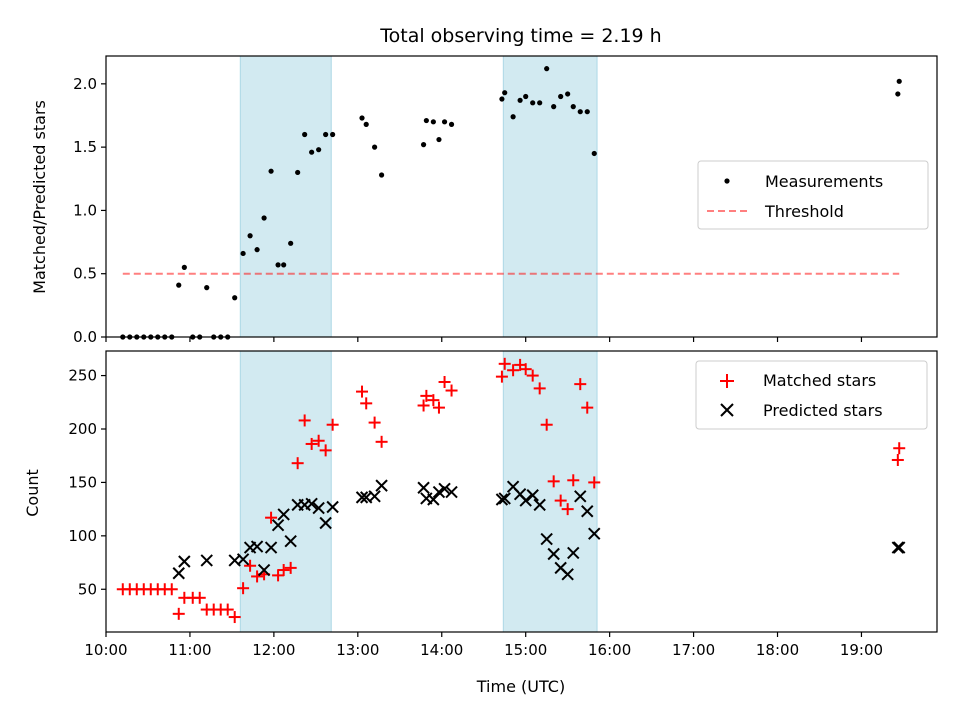 This screenshot has height=720, width=960. Describe the element at coordinates (82, 376) in the screenshot. I see `bottom-y-tick-label: 250` at that location.